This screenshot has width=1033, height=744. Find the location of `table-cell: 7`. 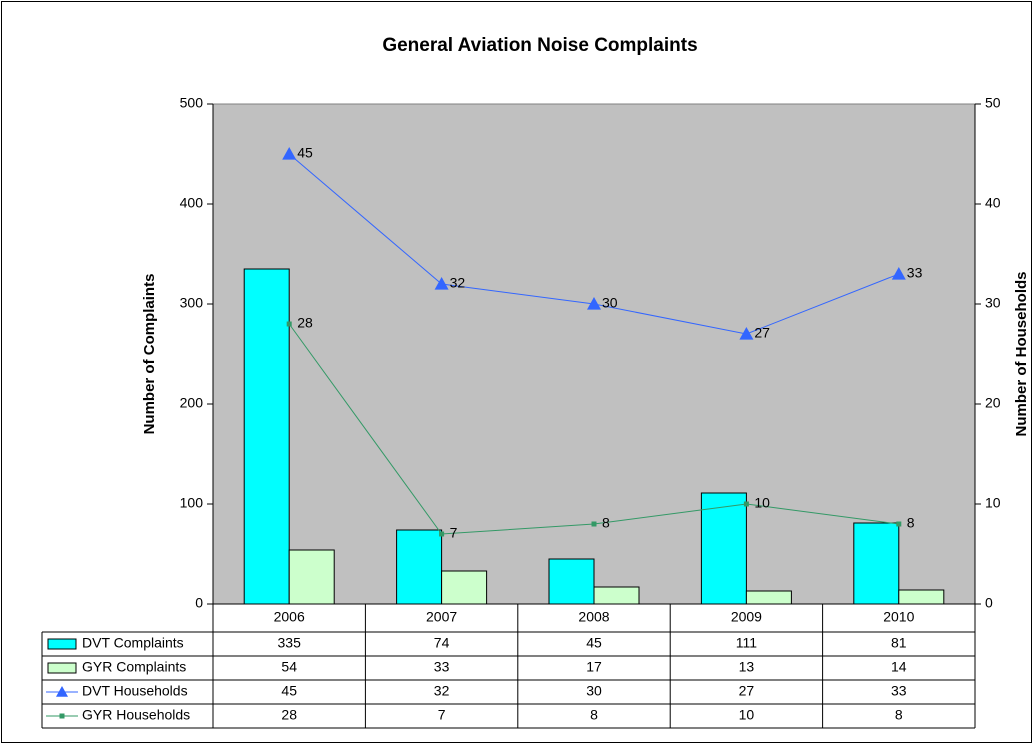

table-cell: 7 is located at coordinates (442, 715).